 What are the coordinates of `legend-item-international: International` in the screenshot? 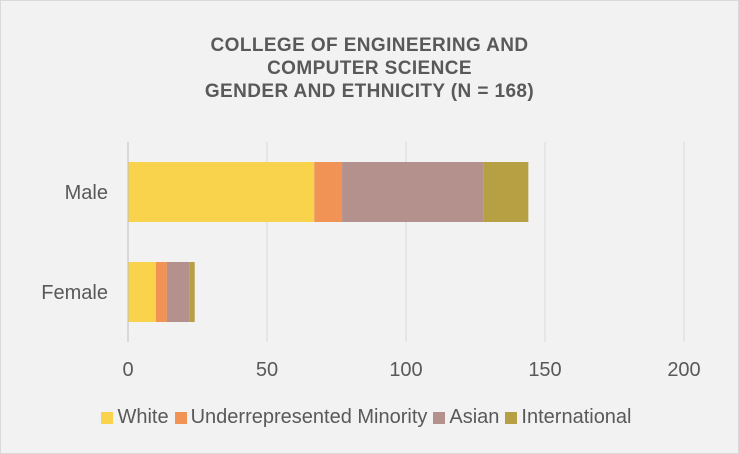 It's located at (568, 417).